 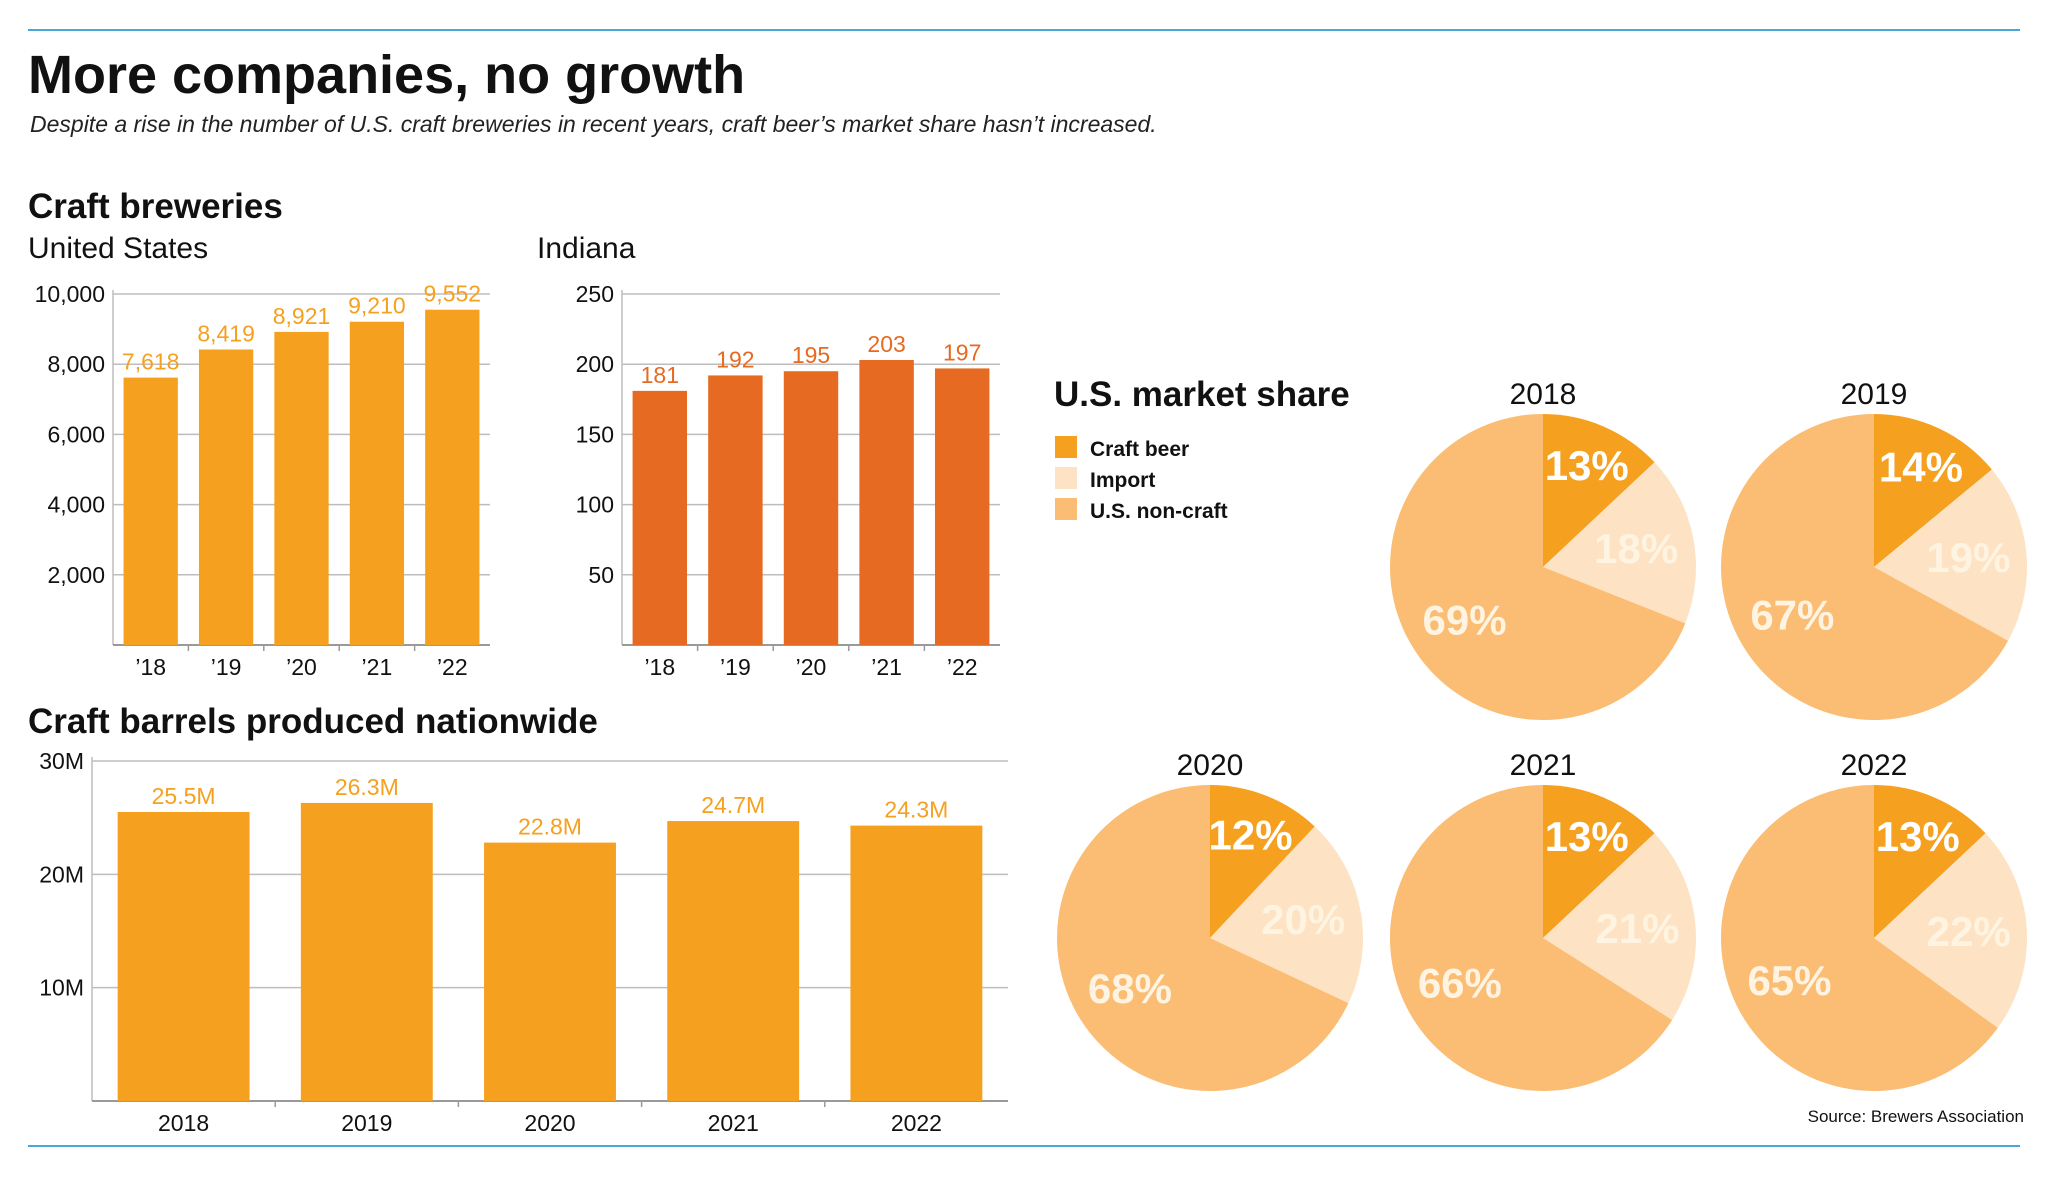 What do you see at coordinates (366, 1123) in the screenshot?
I see `x-tick-label: 2019` at bounding box center [366, 1123].